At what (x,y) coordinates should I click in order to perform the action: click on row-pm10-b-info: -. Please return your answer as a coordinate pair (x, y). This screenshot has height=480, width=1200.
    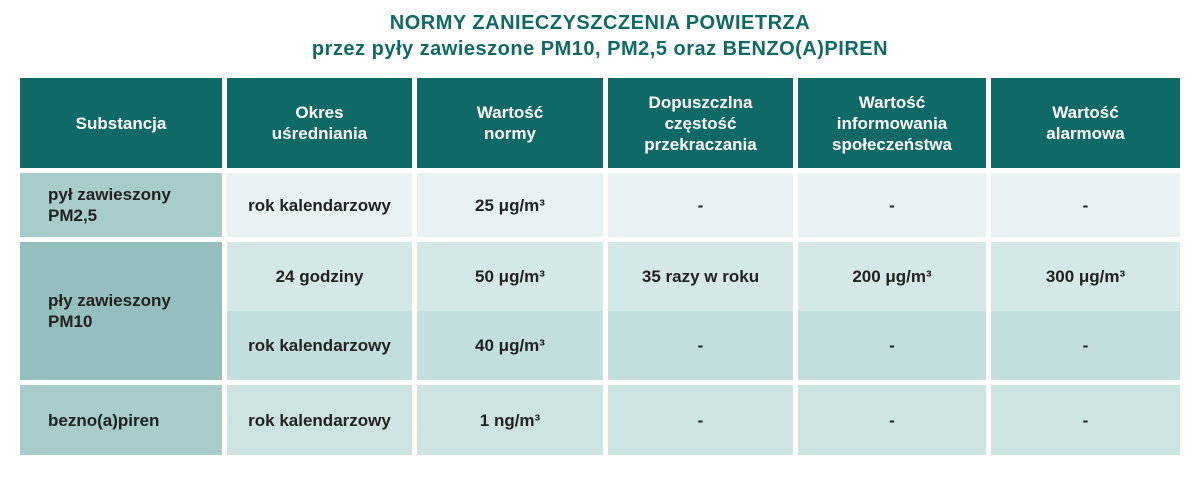
    Looking at the image, I should click on (892, 345).